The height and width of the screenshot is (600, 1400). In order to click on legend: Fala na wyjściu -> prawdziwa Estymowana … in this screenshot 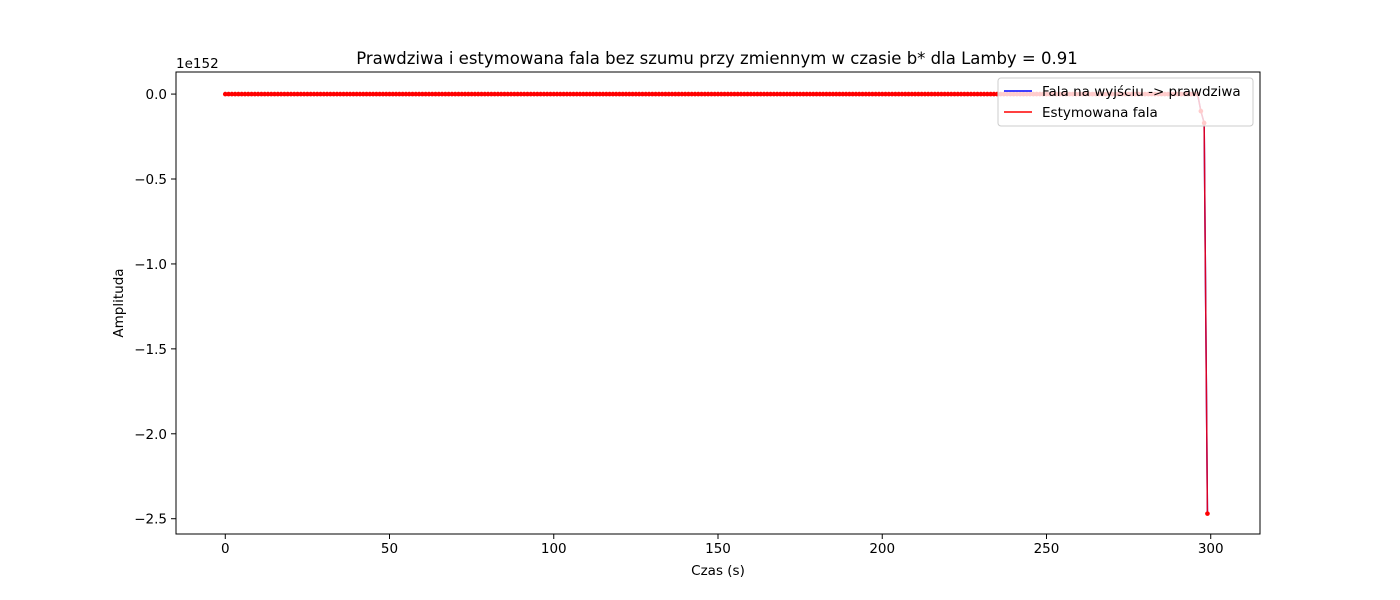, I will do `click(1125, 102)`.